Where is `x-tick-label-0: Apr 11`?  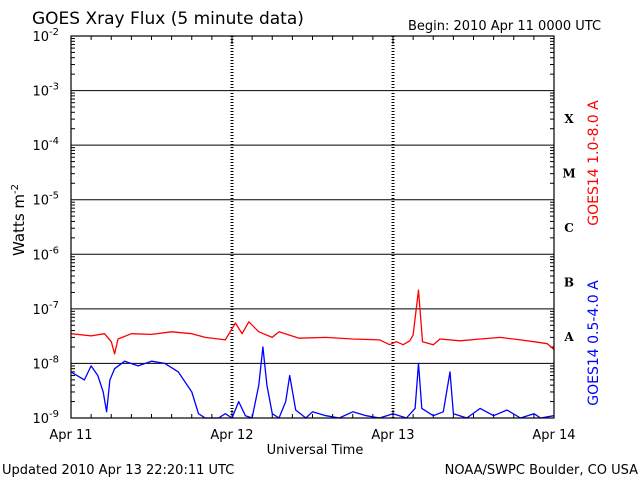 x-tick-label-0: Apr 11 is located at coordinates (70, 435).